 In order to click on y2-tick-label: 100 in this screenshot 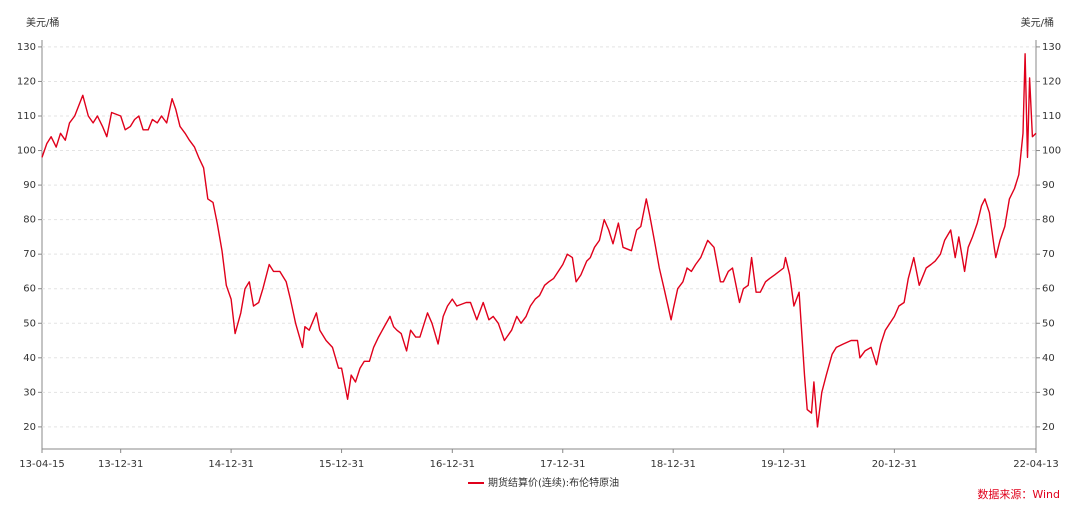, I will do `click(1051, 151)`.